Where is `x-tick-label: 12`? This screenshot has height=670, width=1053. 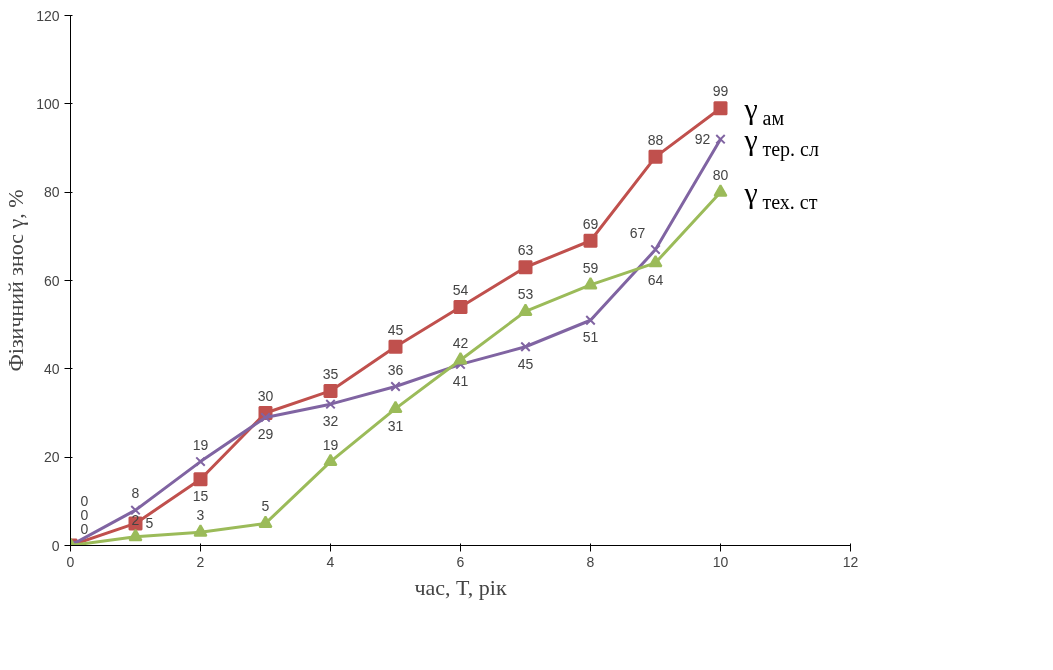
x-tick-label: 12 is located at coordinates (850, 561).